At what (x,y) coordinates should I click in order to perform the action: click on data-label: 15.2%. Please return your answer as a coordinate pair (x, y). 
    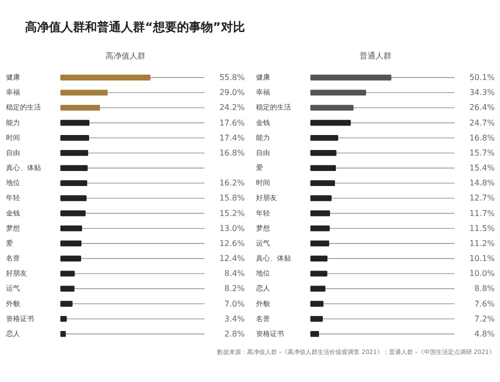
    Looking at the image, I should click on (232, 213).